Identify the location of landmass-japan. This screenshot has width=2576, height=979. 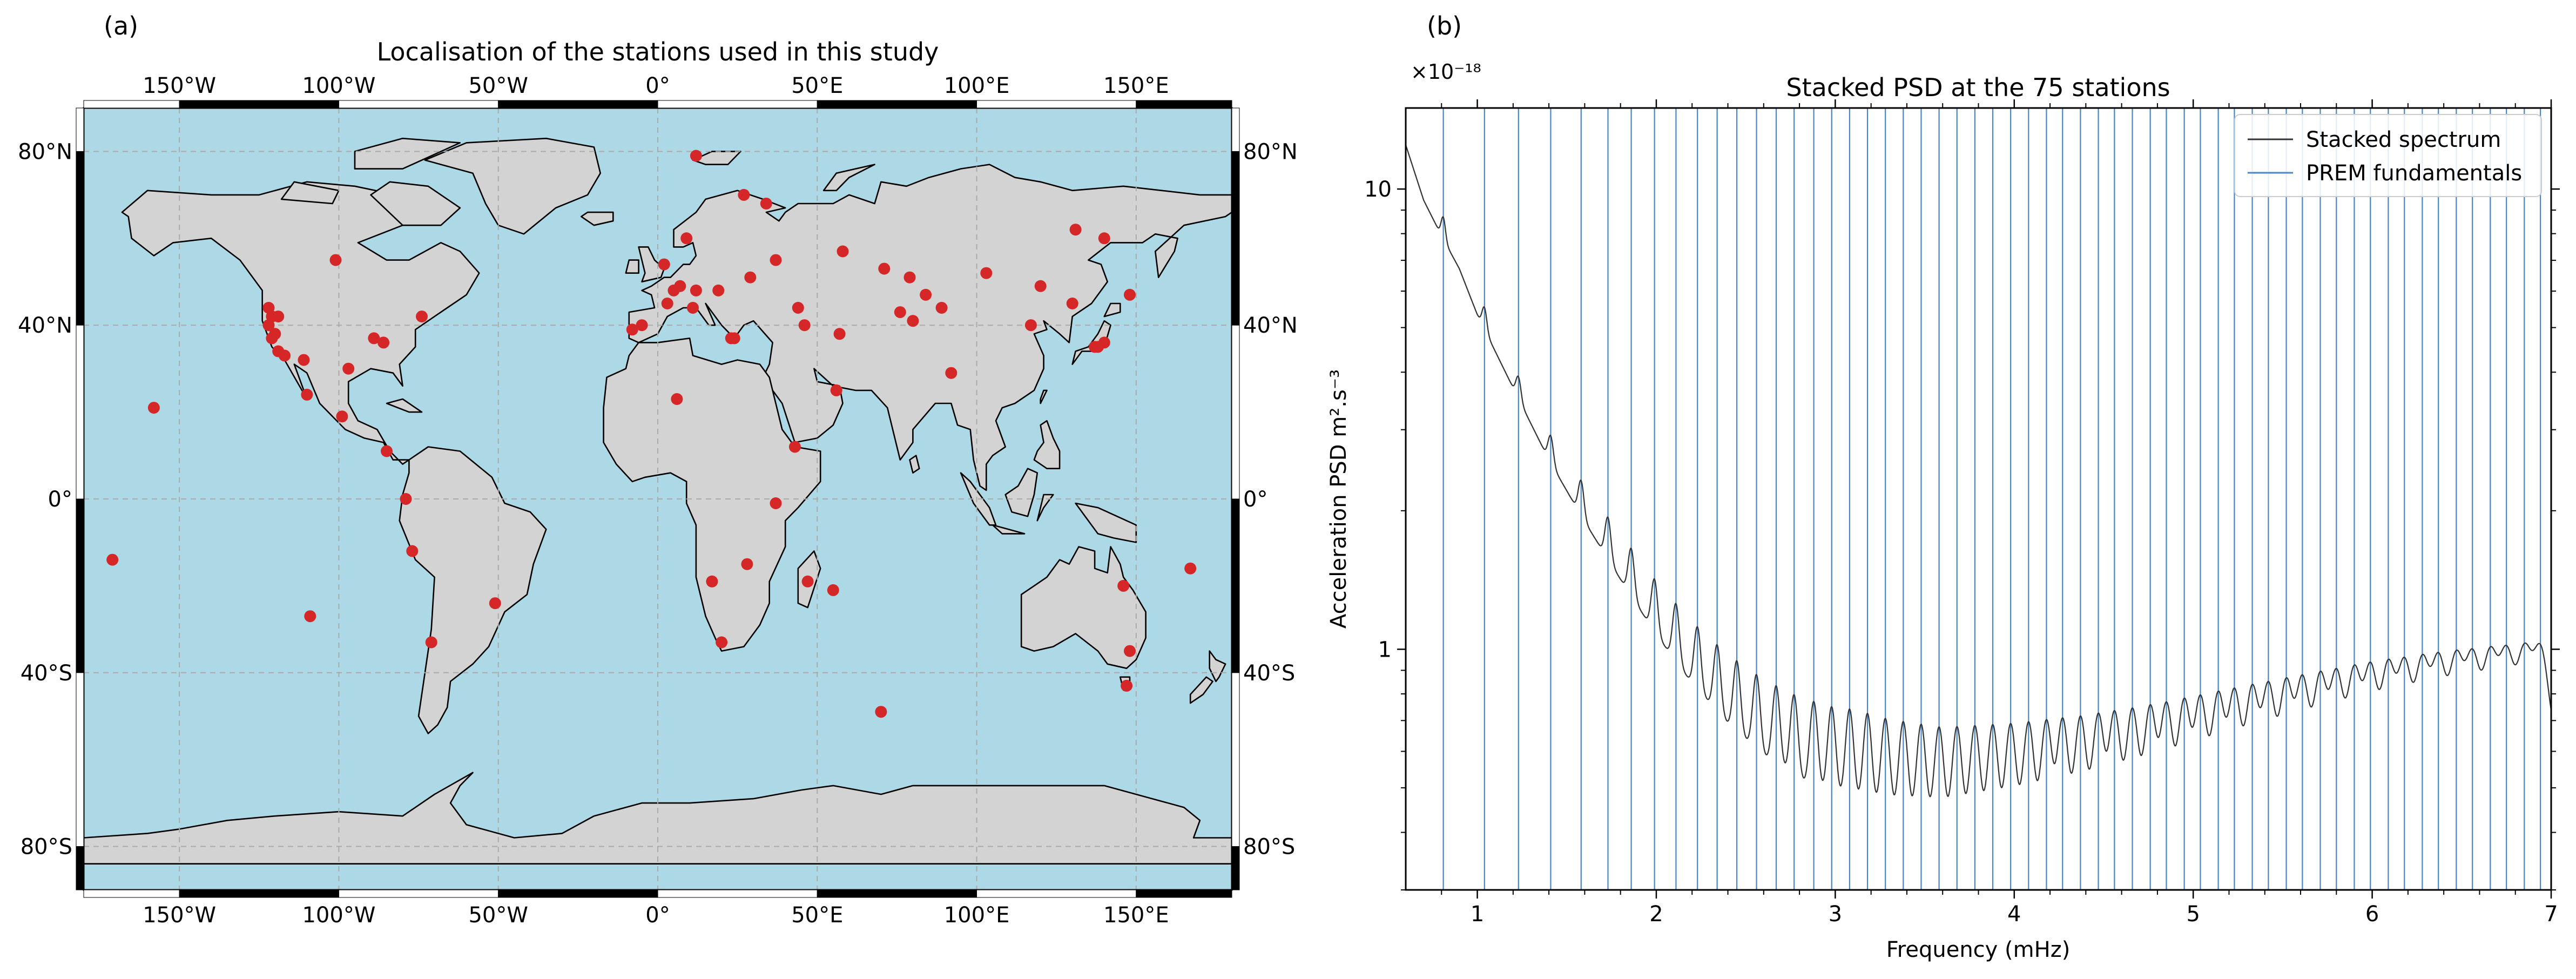
(1091, 342).